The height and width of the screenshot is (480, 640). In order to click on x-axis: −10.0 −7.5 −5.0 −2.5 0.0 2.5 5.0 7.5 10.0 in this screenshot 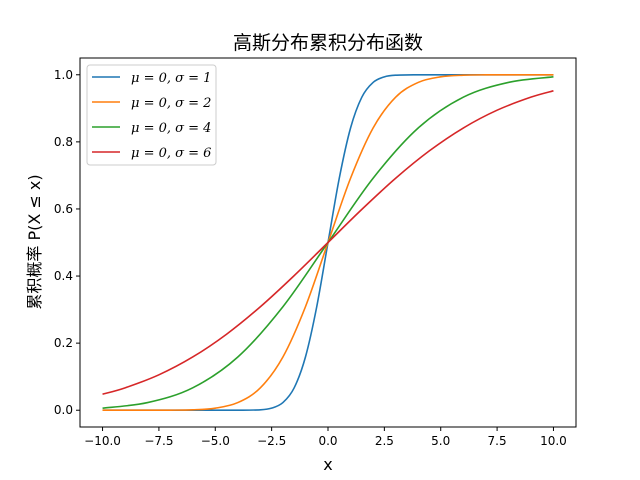, I will do `click(325, 437)`.